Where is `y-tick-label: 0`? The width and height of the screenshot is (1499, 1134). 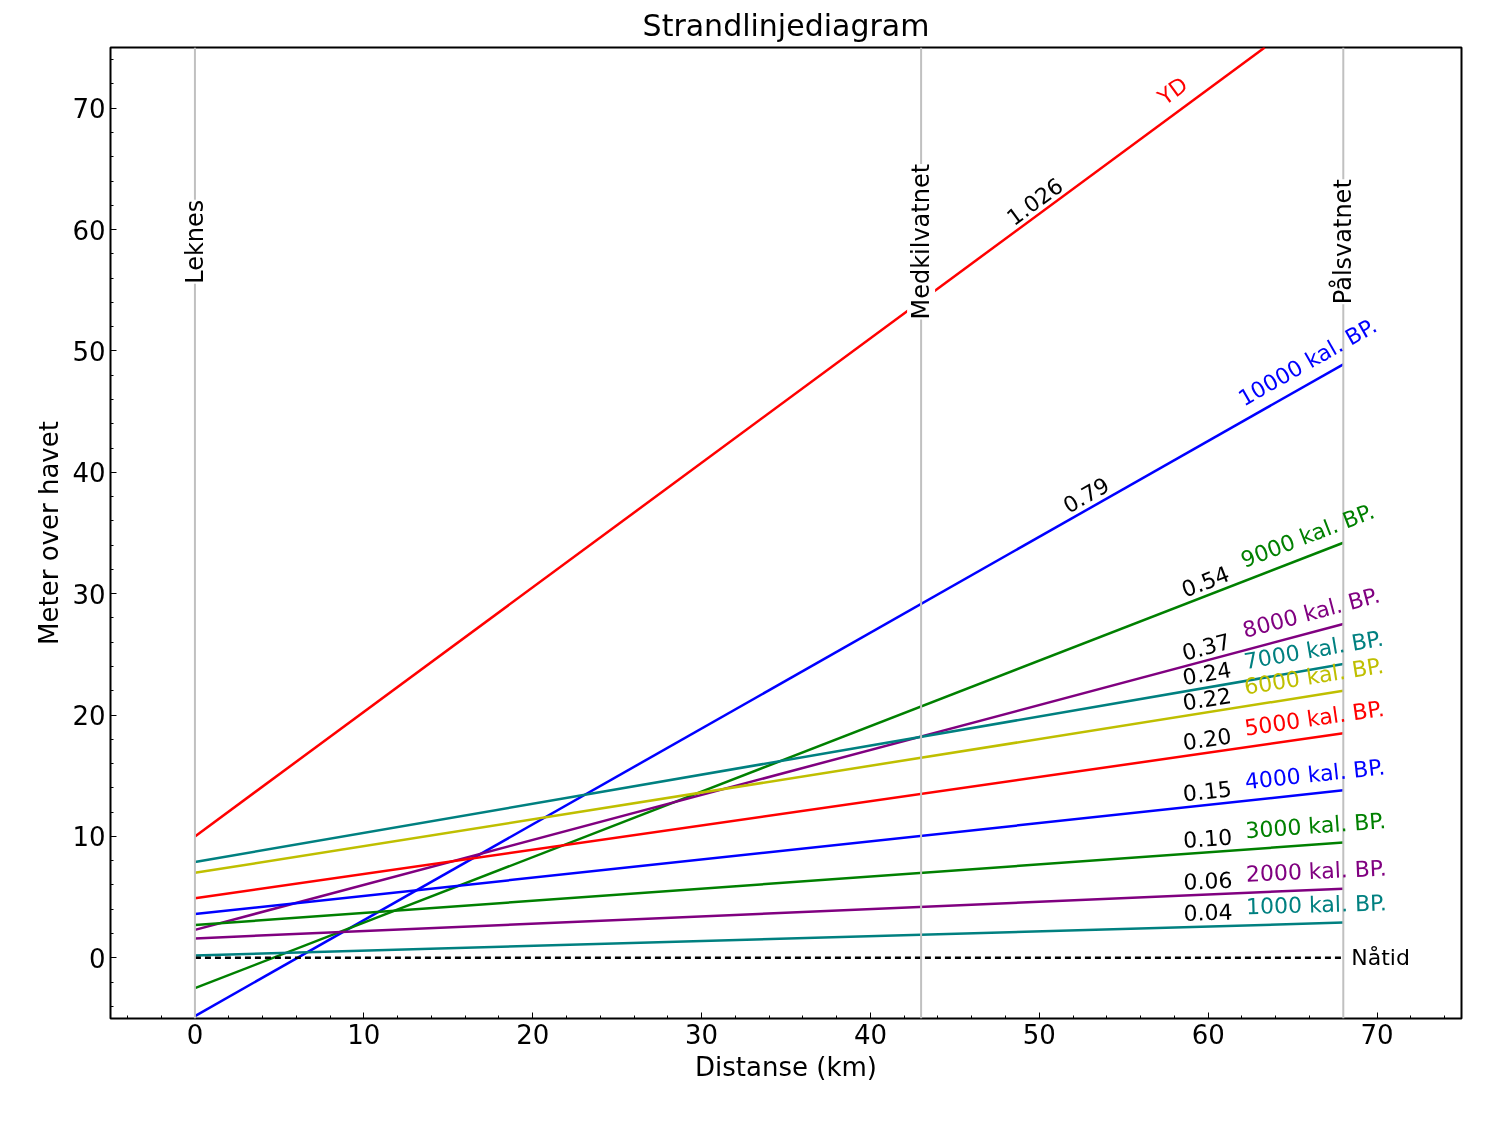 y-tick-label: 0 is located at coordinates (97, 958).